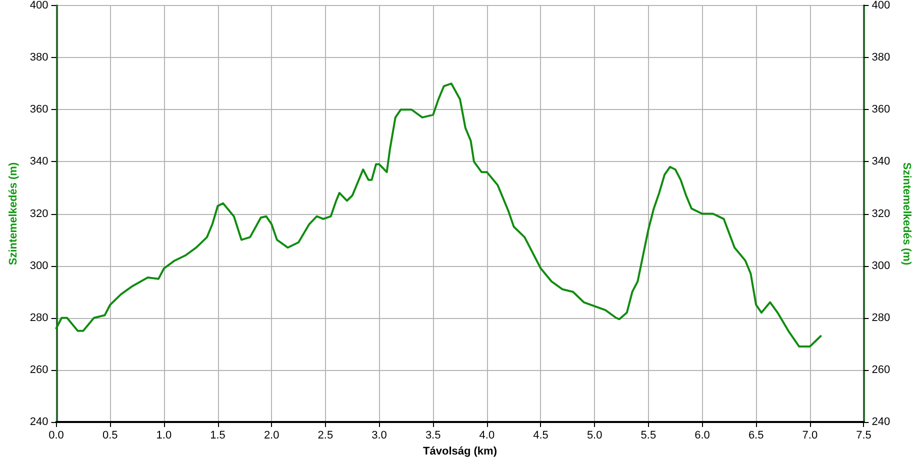  Describe the element at coordinates (906, 214) in the screenshot. I see `y2-axis-title: Szintemelkedés (m)` at that location.